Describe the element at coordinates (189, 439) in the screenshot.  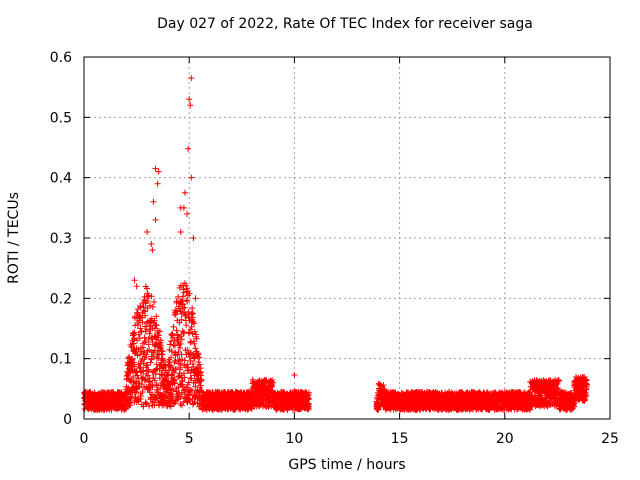
I see `x-tick-label: 5` at that location.